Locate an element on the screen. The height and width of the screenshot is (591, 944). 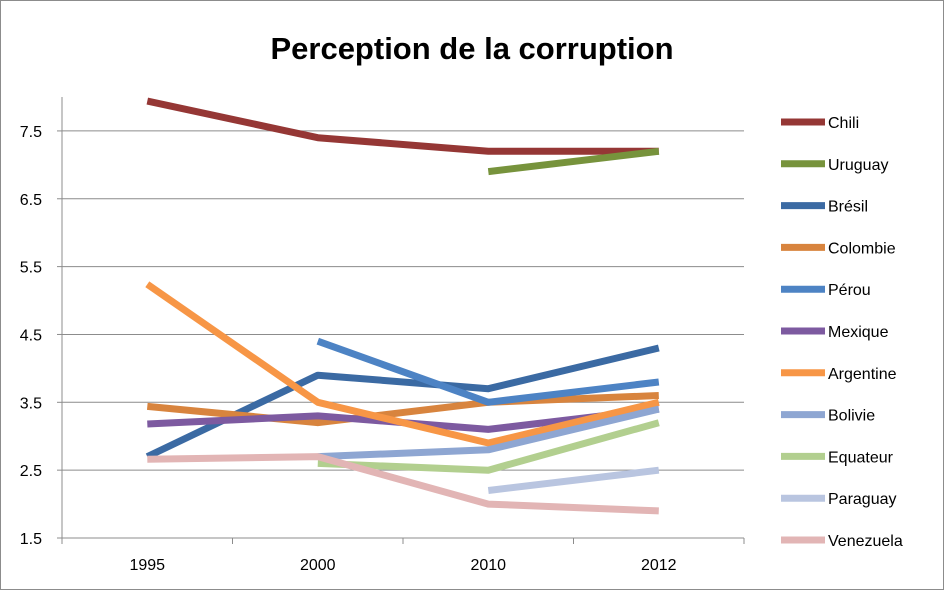
legend-entry: Bolivie is located at coordinates (851, 416).